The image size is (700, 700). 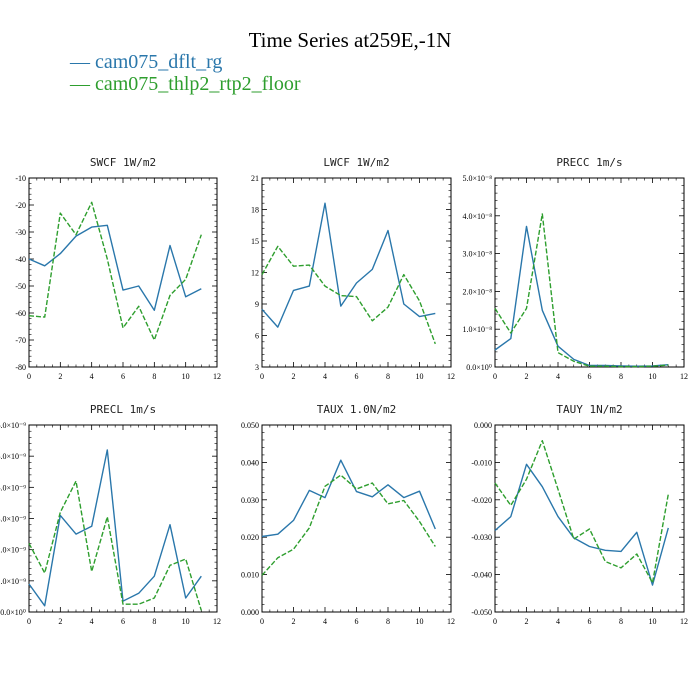 I want to click on y-tick-label: 21, so click(x=255, y=178).